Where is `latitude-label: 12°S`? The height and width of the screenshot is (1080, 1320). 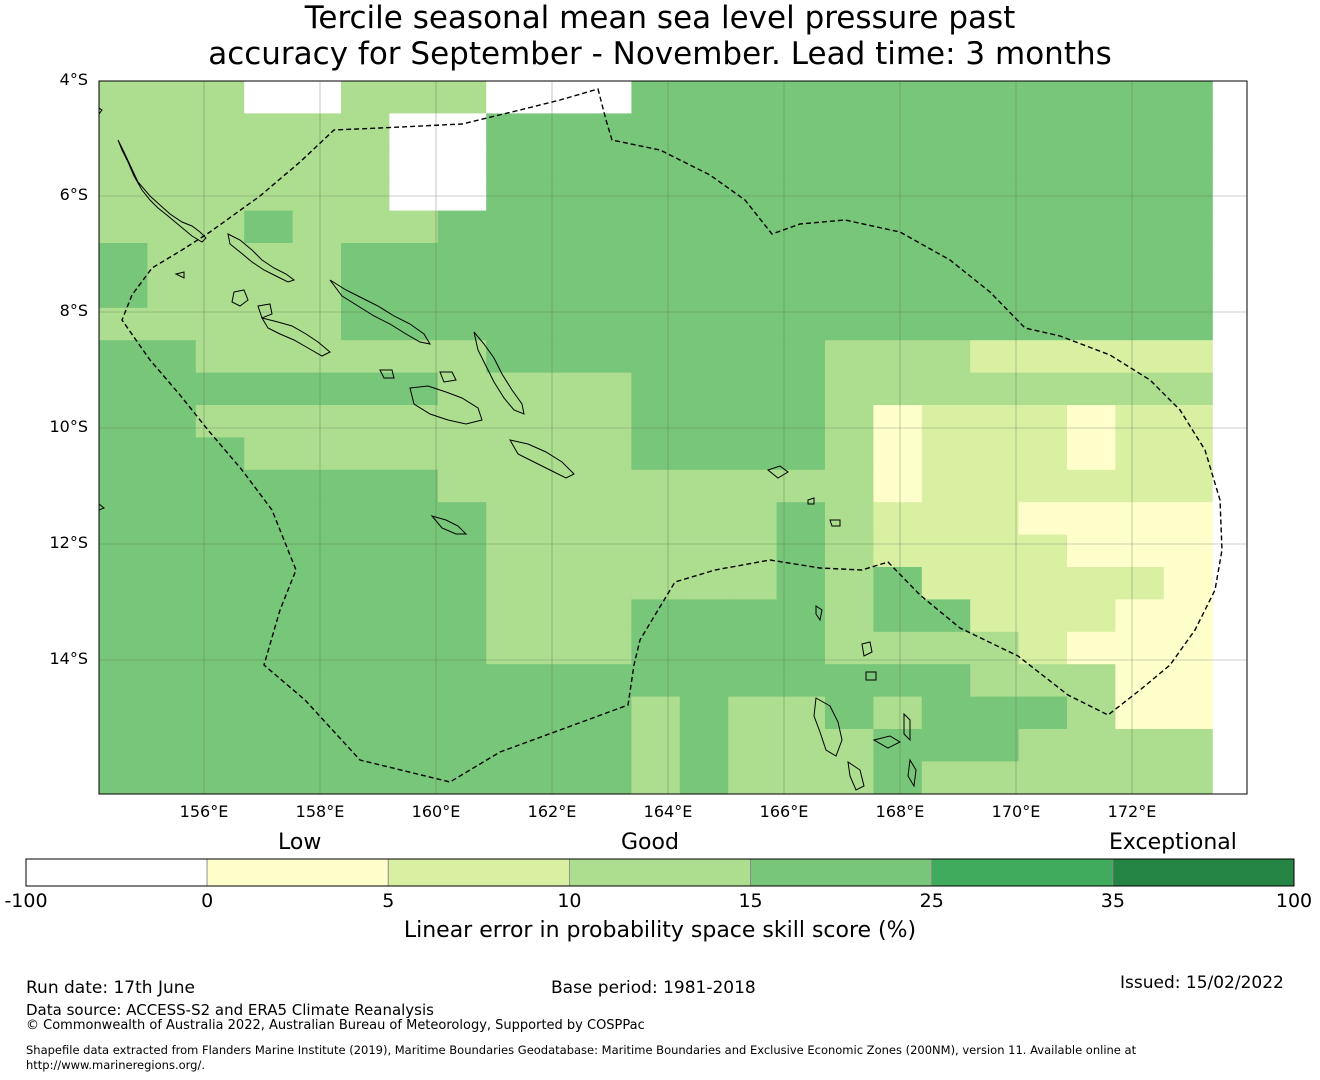
latitude-label: 12°S is located at coordinates (68, 542).